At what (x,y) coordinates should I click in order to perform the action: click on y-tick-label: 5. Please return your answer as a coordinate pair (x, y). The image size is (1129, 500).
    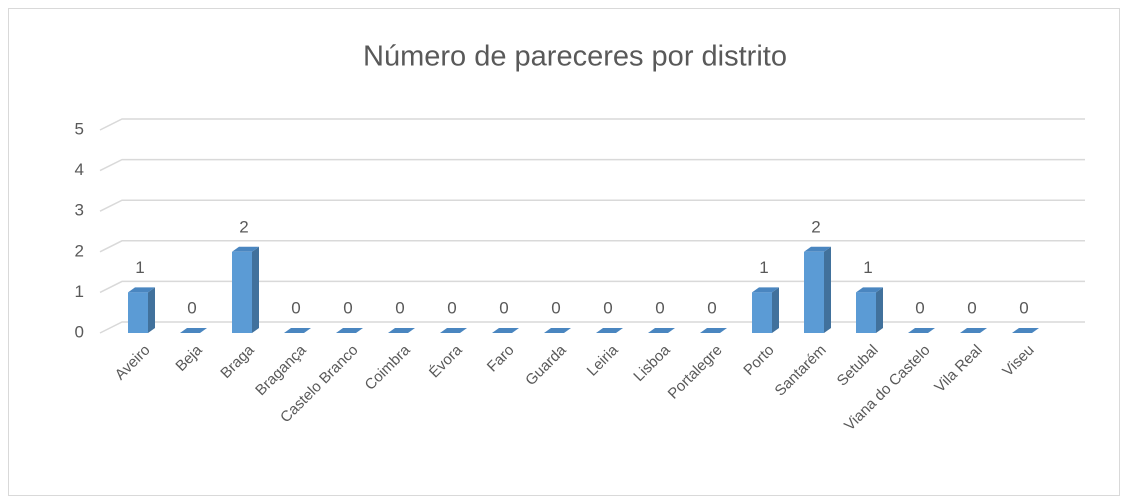
    Looking at the image, I should click on (79, 128).